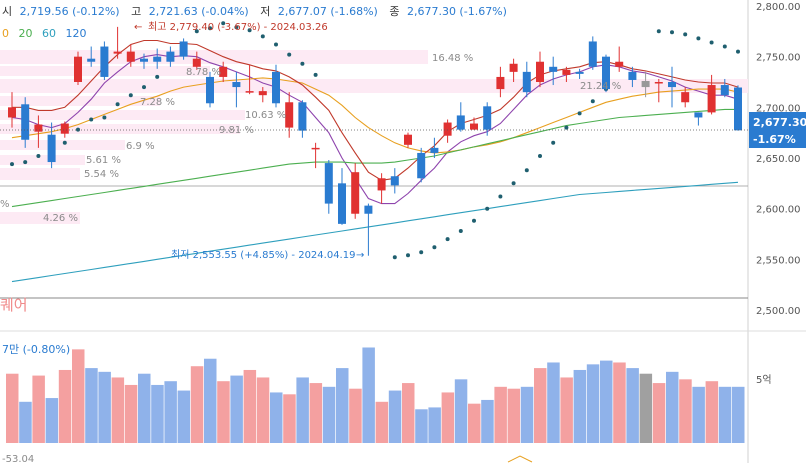 This screenshot has height=463, width=806. What do you see at coordinates (778, 159) in the screenshot?
I see `y-tick-label: 2,650.00` at bounding box center [778, 159].